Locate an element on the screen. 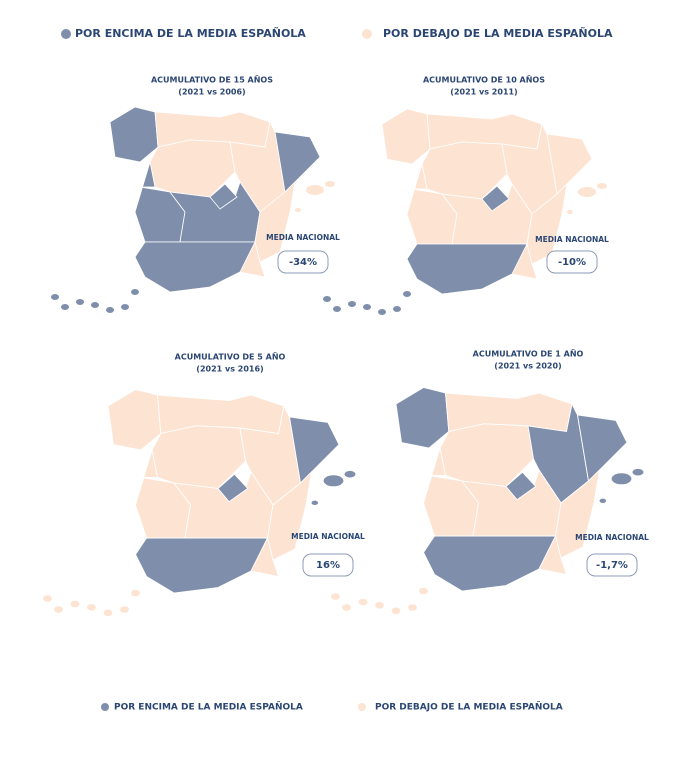 This screenshot has height=758, width=699. map-subtitle: (2021 vs 2006) is located at coordinates (211, 92).